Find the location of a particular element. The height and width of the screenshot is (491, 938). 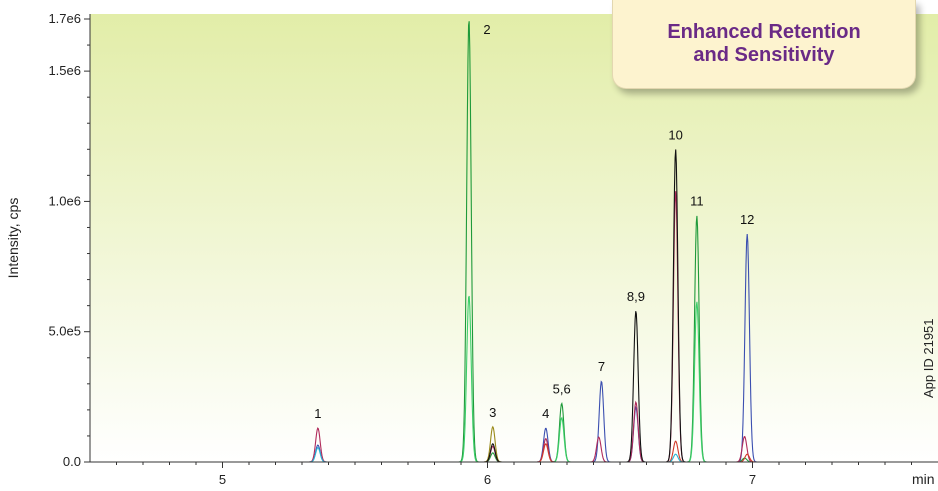

callout-box: Enhanced Retention and Sensitivity is located at coordinates (764, 44).